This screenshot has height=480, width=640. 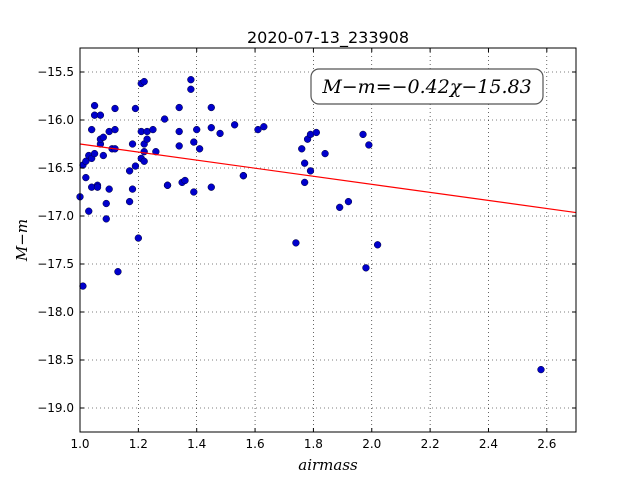 What do you see at coordinates (328, 178) in the screenshot?
I see `fit-line` at bounding box center [328, 178].